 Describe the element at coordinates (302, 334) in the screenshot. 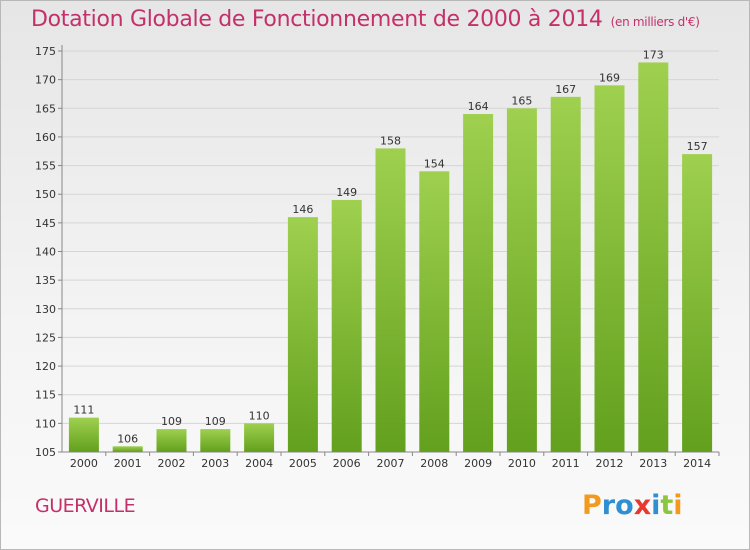

I see `bar-2005` at that location.